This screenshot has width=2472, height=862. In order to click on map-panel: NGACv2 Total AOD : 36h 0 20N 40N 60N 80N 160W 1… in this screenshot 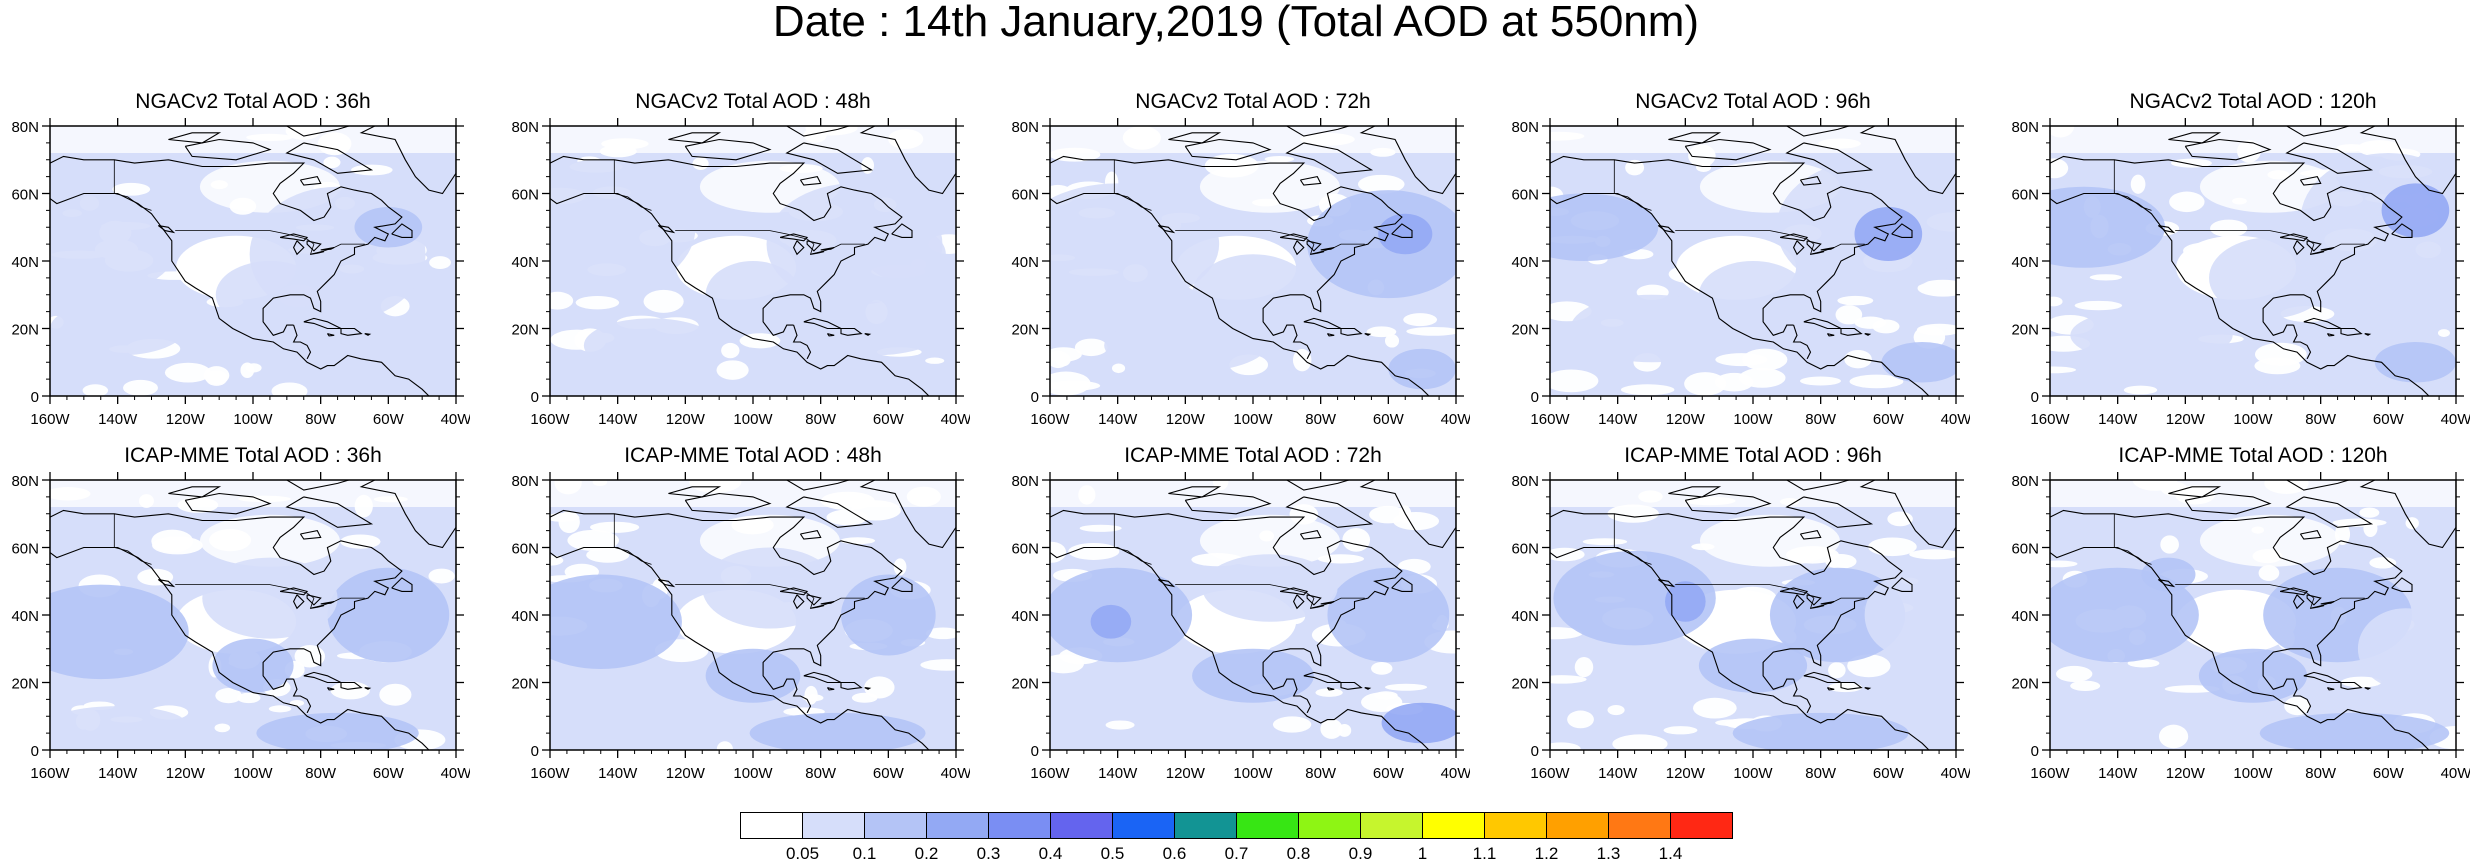, I will do `click(235, 260)`.